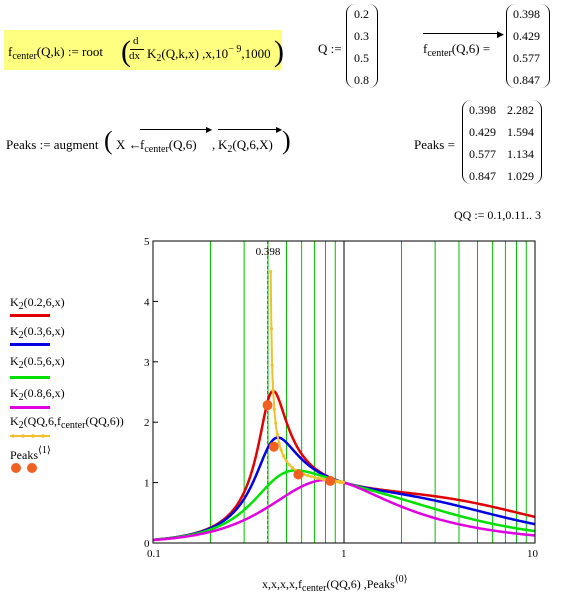 The image size is (582, 598). I want to click on q-value: 0.5, so click(361, 58).